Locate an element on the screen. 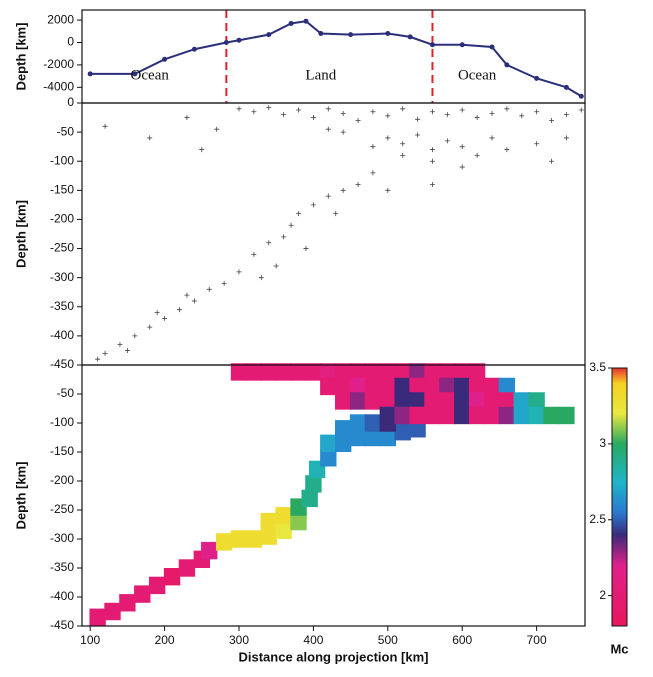 The image size is (653, 677). y-tick-label: -4000 is located at coordinates (58, 86).